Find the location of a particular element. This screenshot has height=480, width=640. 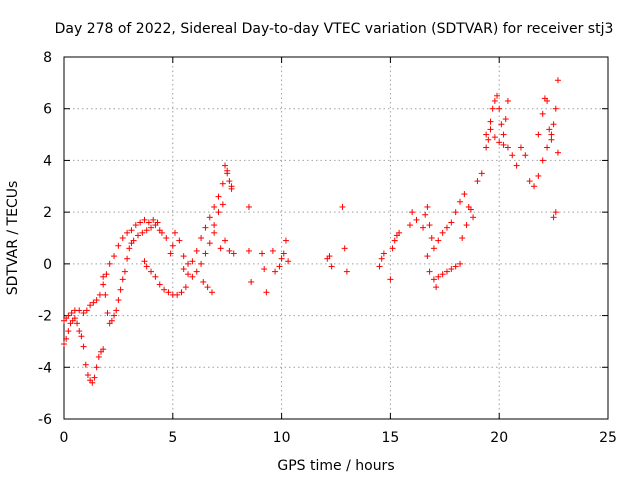

x-axis-label: GPS time / hours is located at coordinates (335, 466).